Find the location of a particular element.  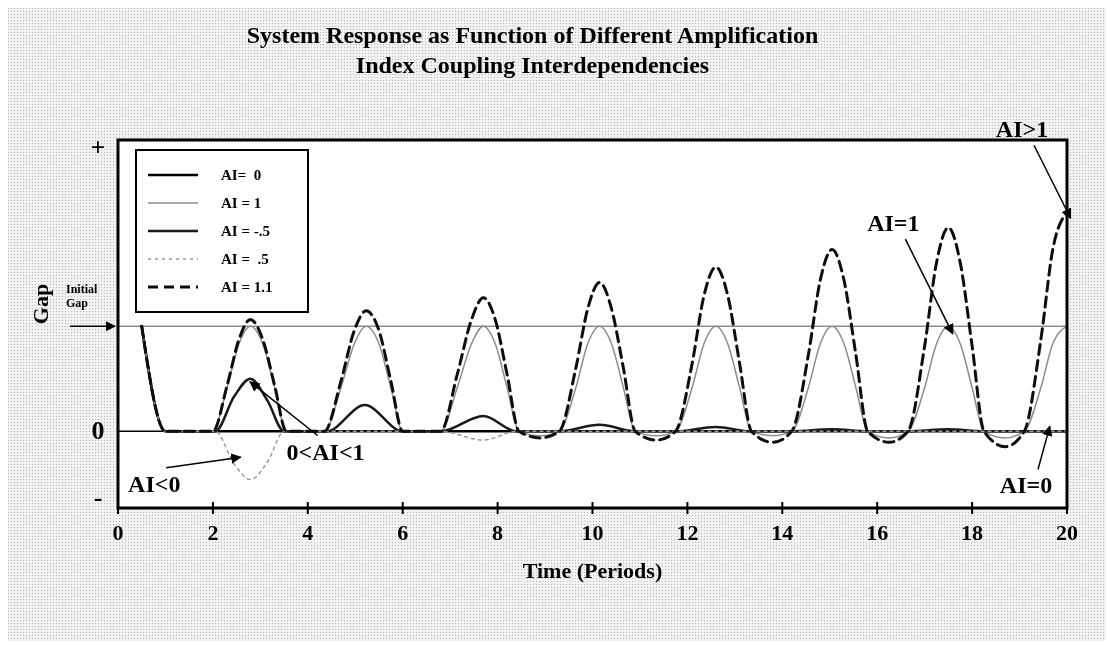

x-tick-label: 10 is located at coordinates (592, 532).